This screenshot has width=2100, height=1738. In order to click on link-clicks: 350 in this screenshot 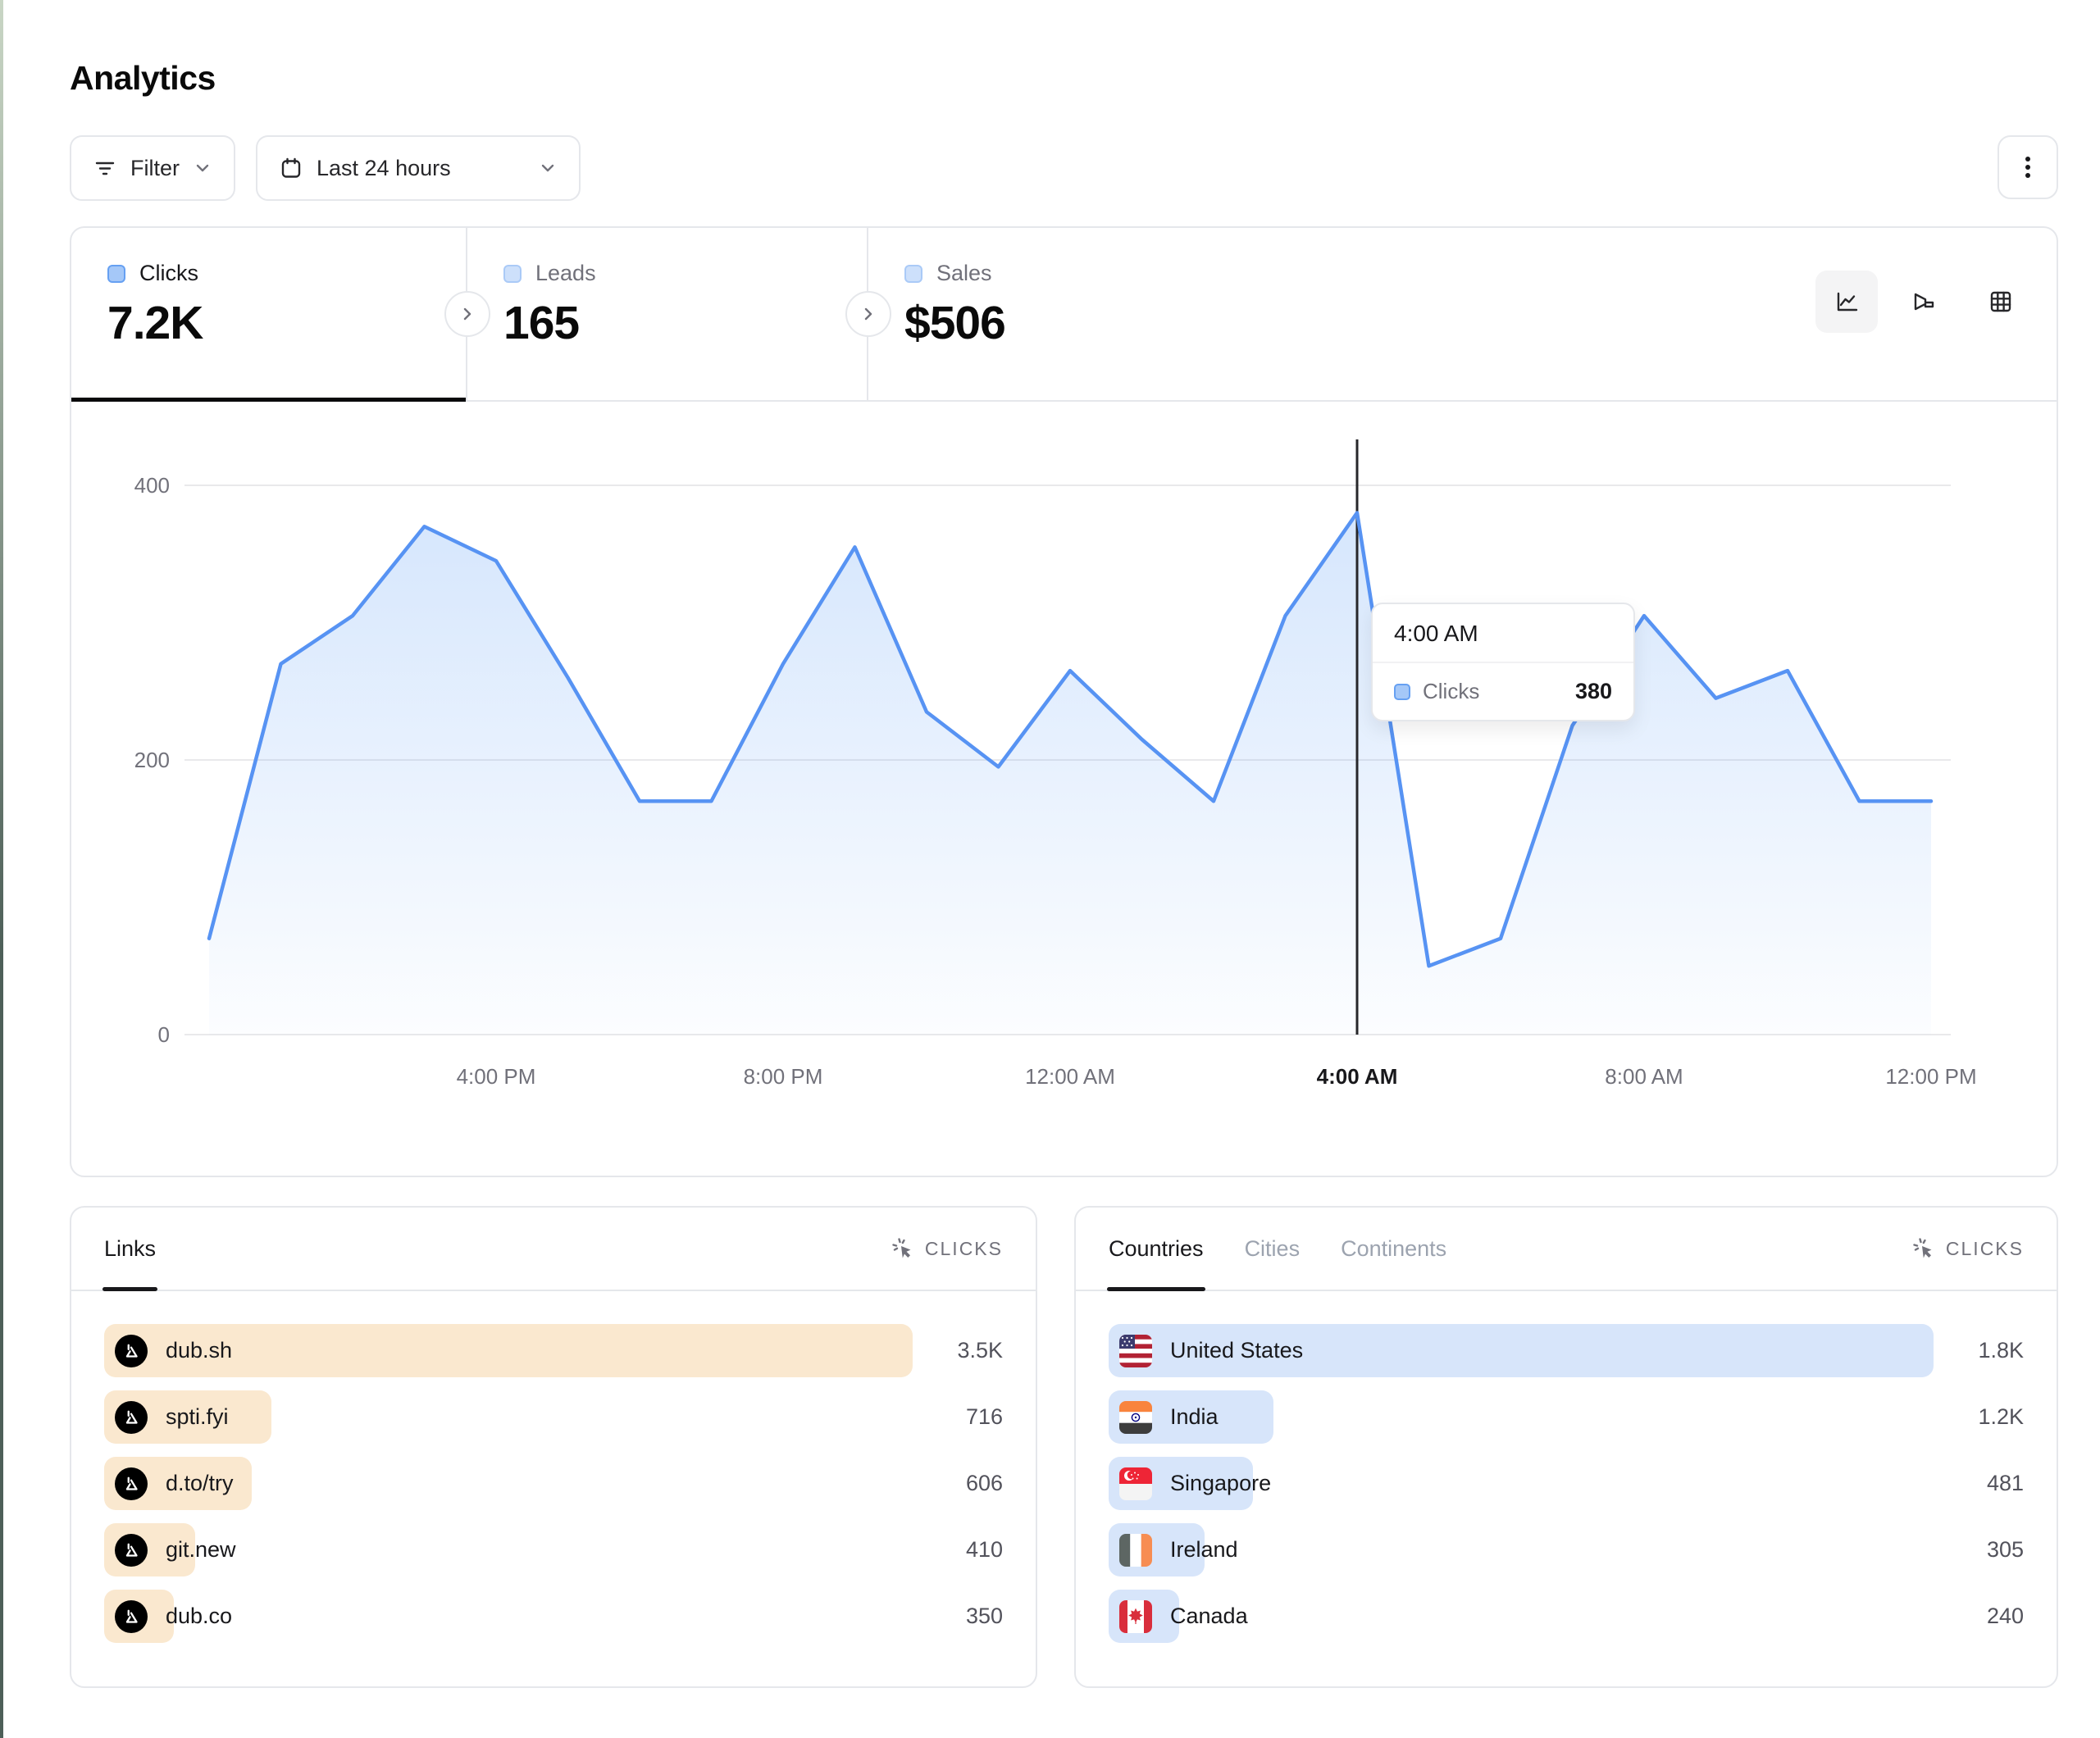, I will do `click(984, 1616)`.